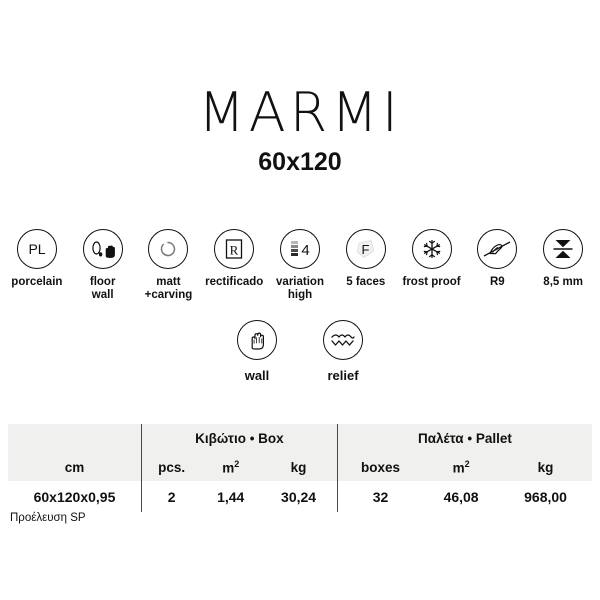 This screenshot has width=600, height=600. I want to click on table-column-header-row: cm pcs. m2 kg boxes m2 kg, so click(300, 467).